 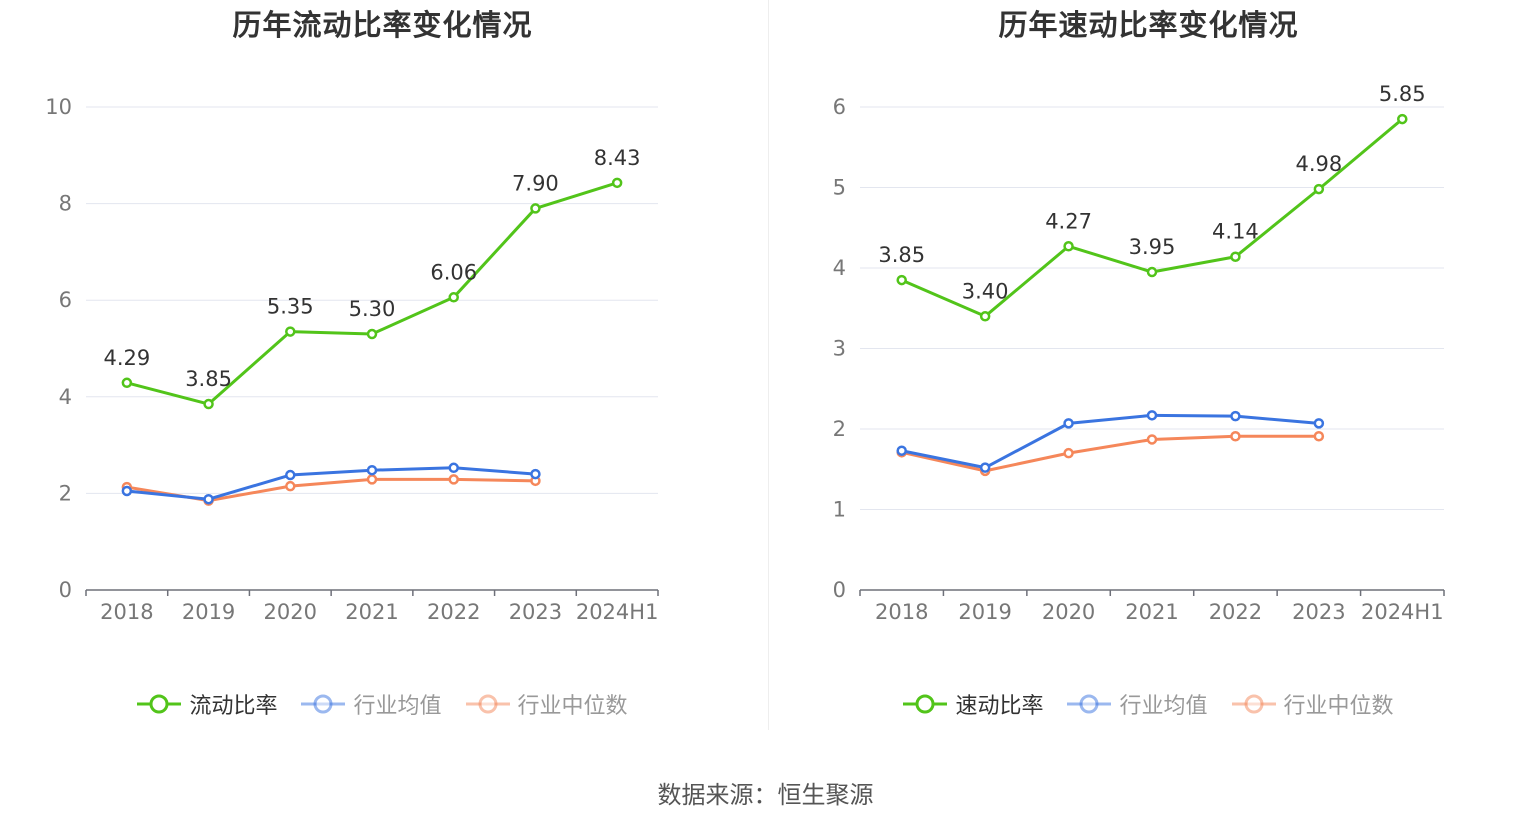 I want to click on y-tick-label: 10, so click(x=58, y=107).